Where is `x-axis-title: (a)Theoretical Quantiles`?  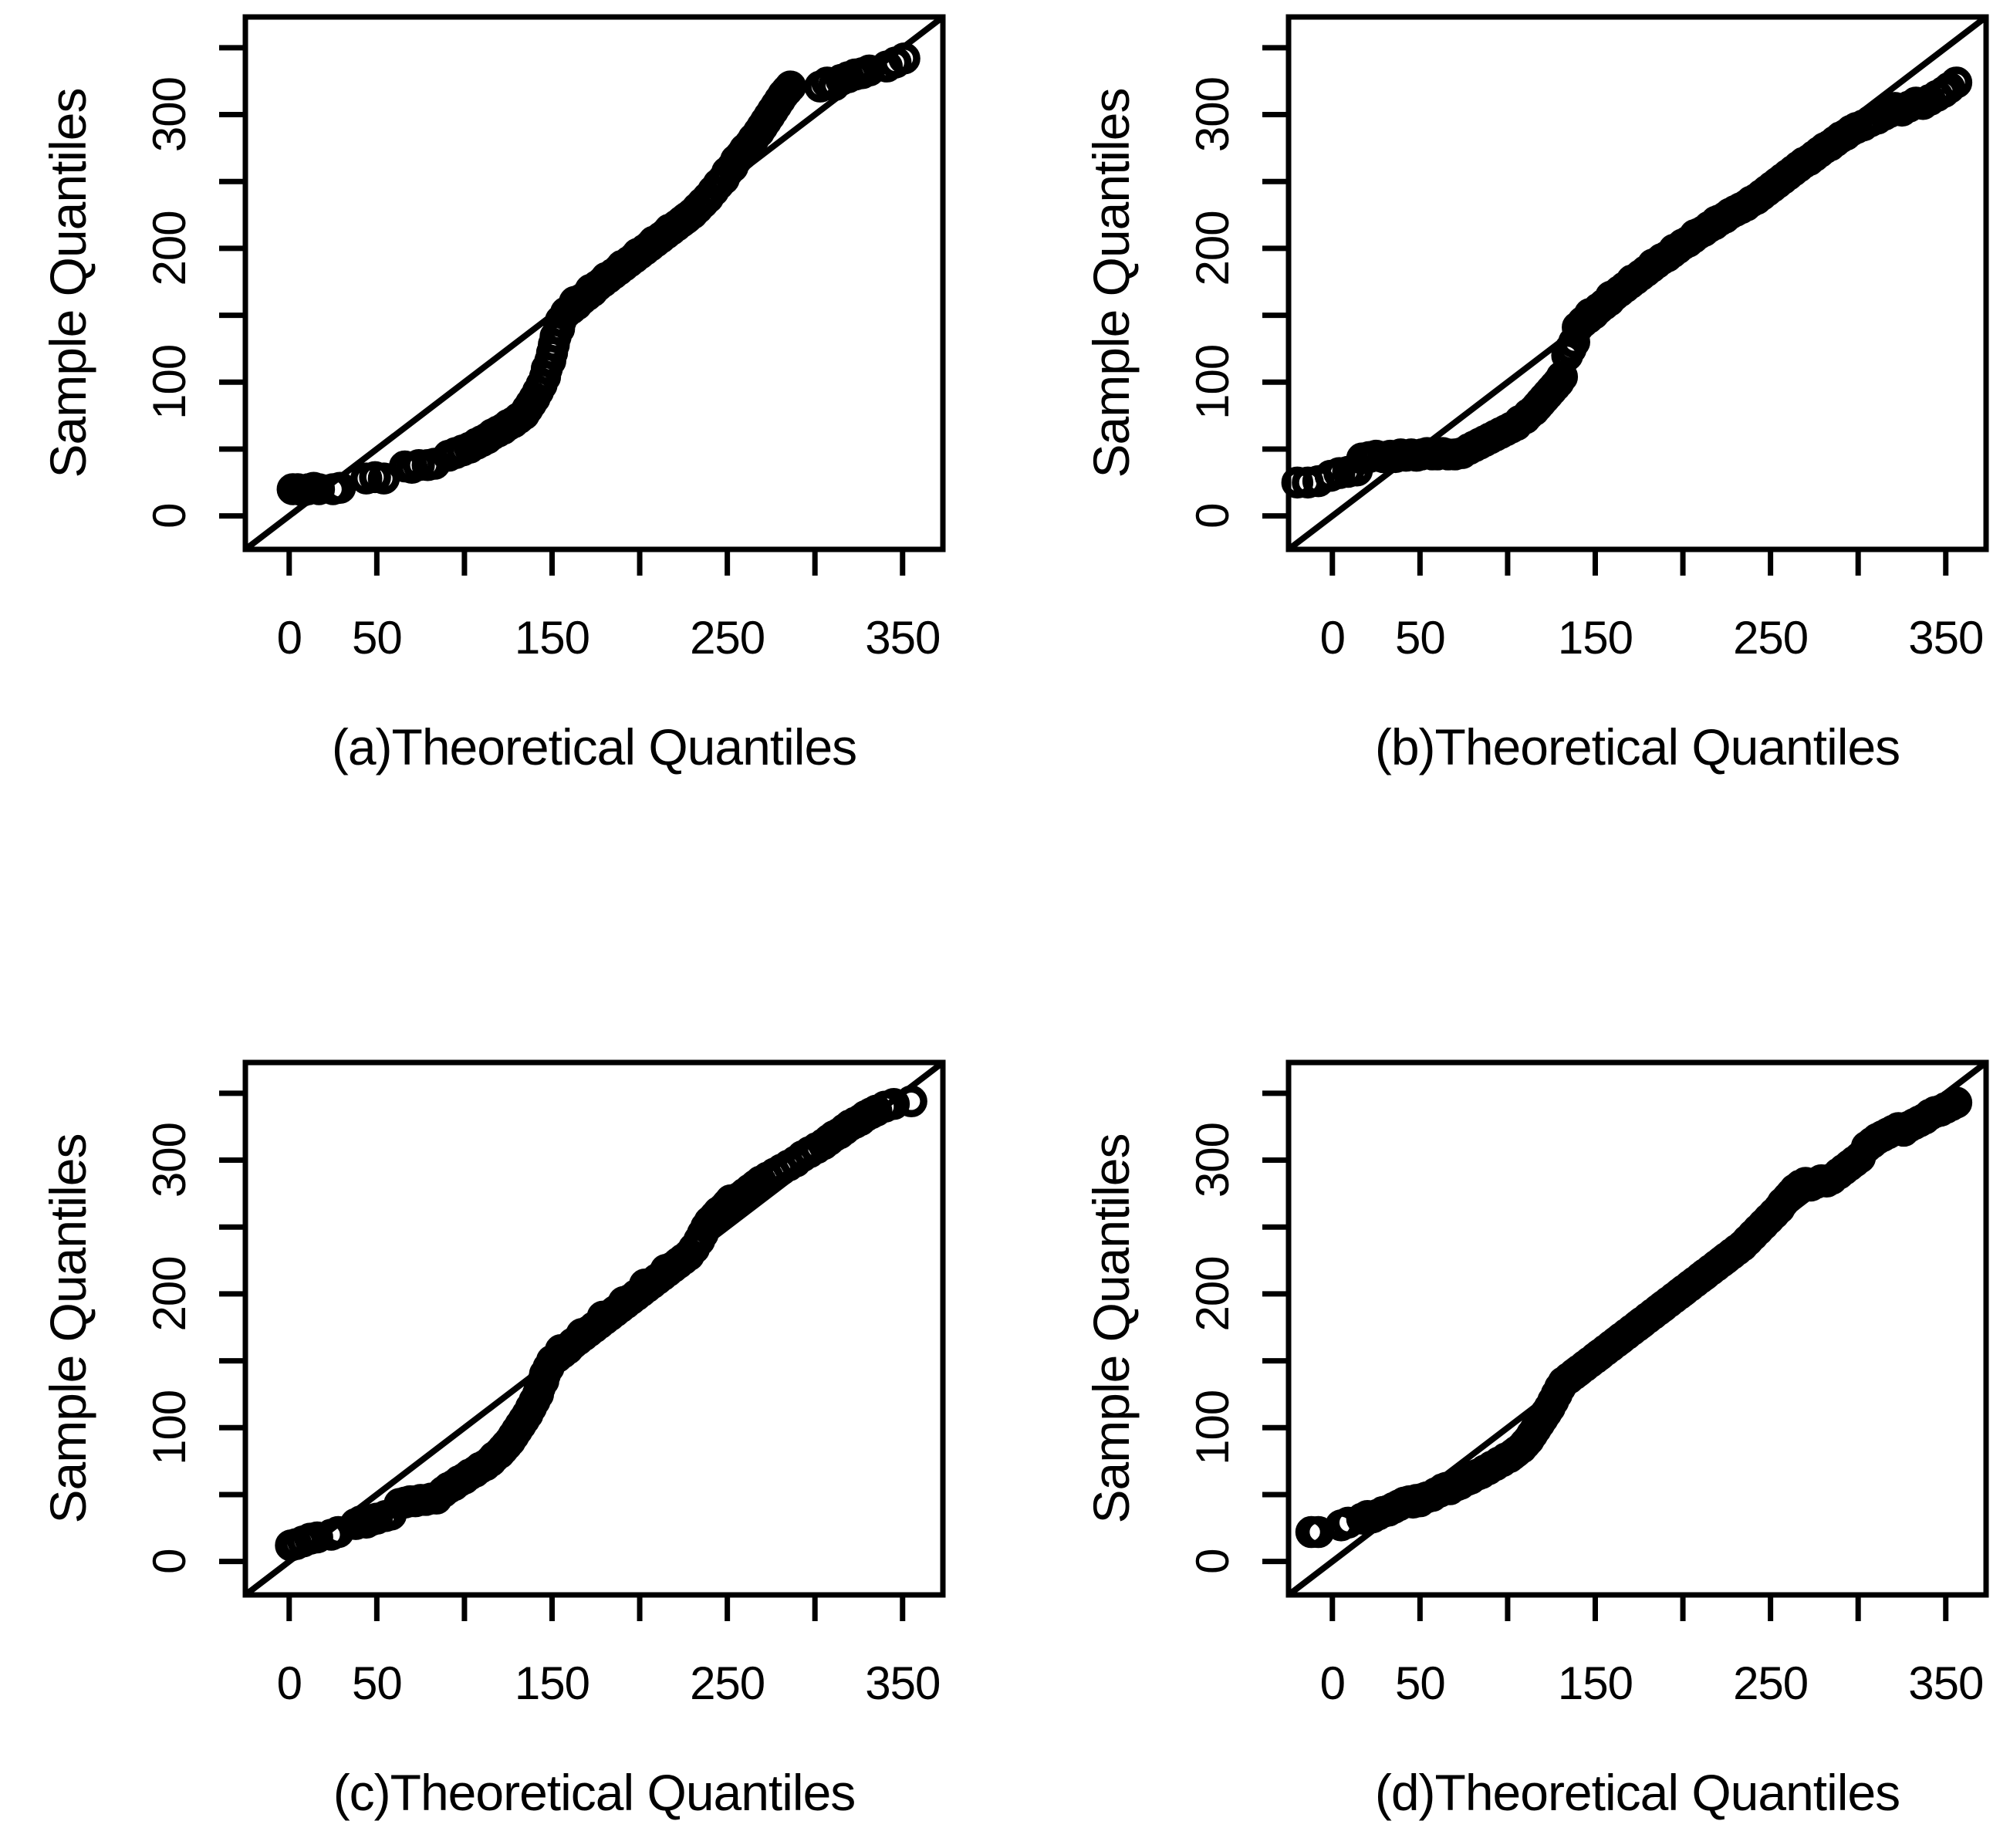
x-axis-title: (a)Theoretical Quantiles is located at coordinates (594, 747).